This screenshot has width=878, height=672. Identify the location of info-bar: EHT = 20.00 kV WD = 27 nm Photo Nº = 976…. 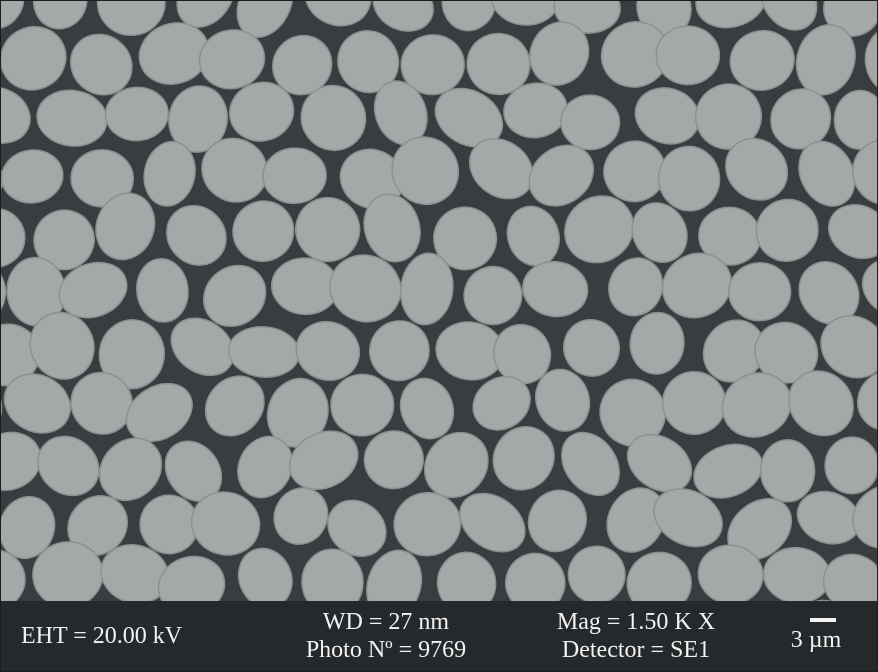
(439, 636).